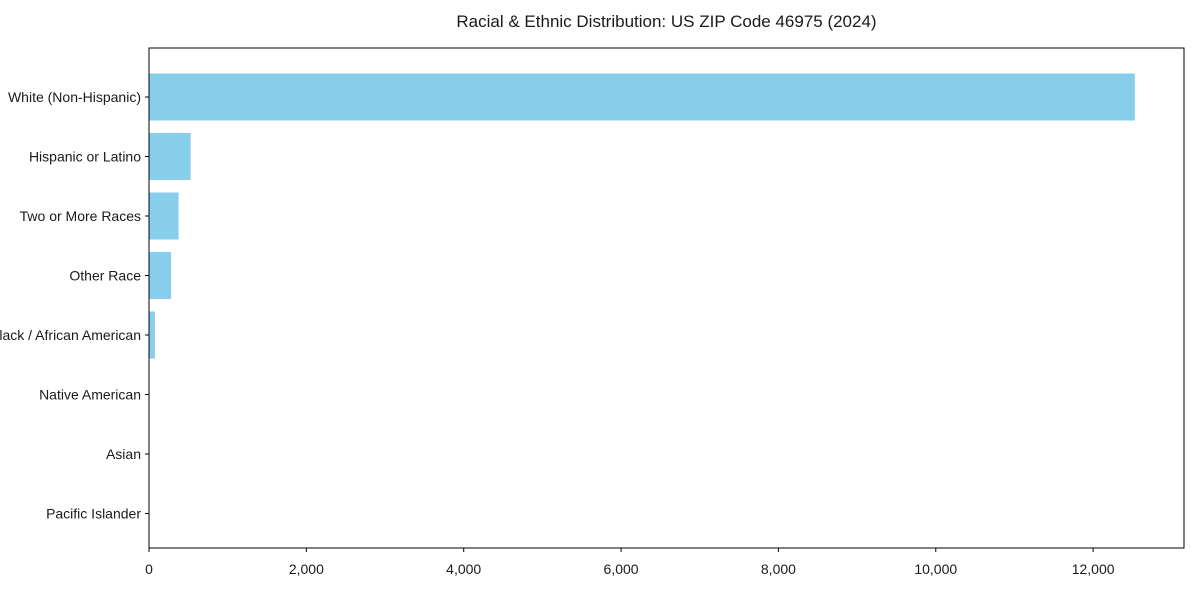  What do you see at coordinates (70, 335) in the screenshot?
I see `y-tick-label-black-african-american: Black / African American` at bounding box center [70, 335].